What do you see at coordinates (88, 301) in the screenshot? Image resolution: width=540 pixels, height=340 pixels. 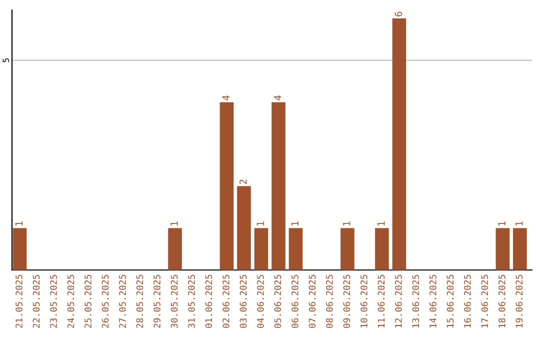 I see `x-tick-label: 25.05.2025` at bounding box center [88, 301].